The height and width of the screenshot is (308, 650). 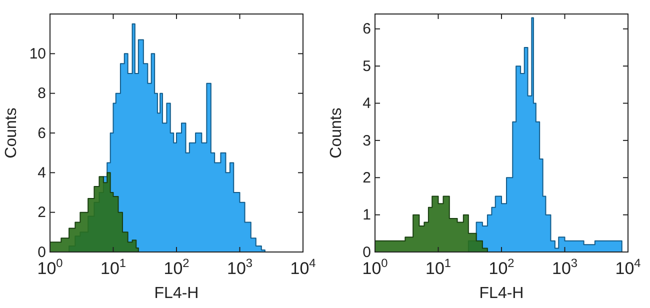 What do you see at coordinates (366, 215) in the screenshot?
I see `y-tick-label: 1` at bounding box center [366, 215].